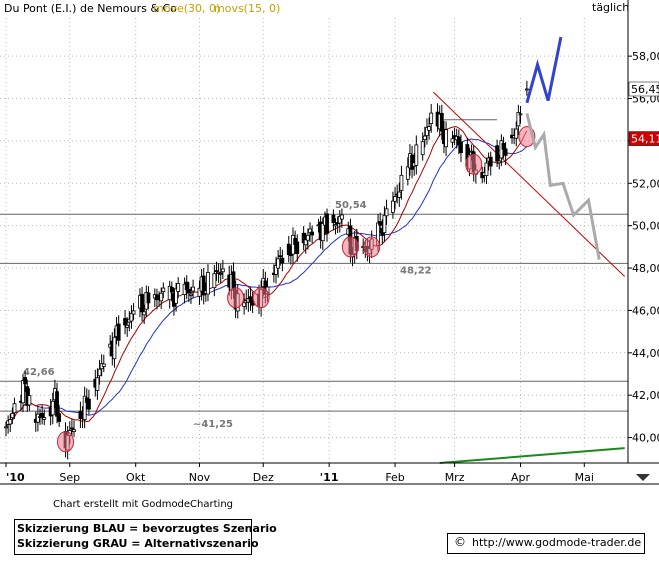  Describe the element at coordinates (645, 438) in the screenshot. I see `y-tick-label: 40,00` at that location.